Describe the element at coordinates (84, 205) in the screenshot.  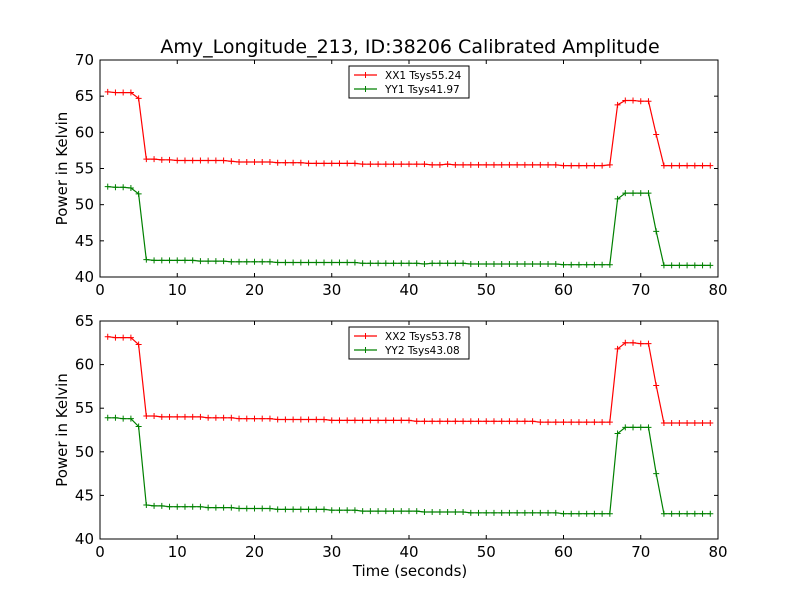
I see `top-y-tick-label: 50` at that location.